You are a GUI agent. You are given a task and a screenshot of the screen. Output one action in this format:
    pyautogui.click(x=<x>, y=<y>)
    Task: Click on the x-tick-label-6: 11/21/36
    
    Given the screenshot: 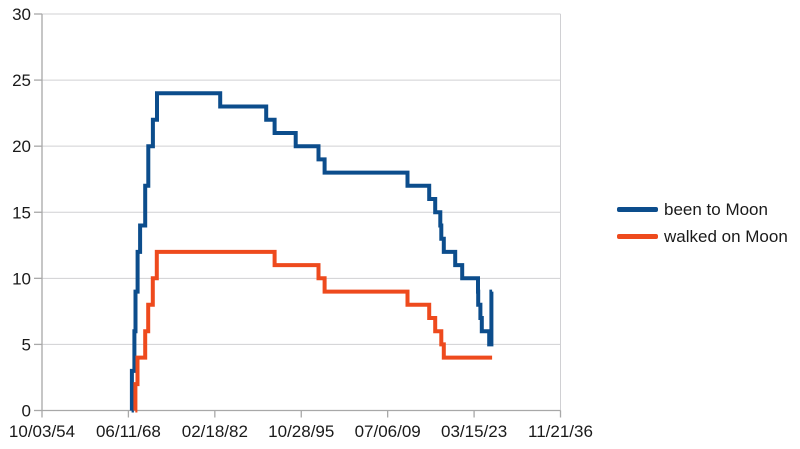 What is the action you would take?
    pyautogui.click(x=560, y=431)
    